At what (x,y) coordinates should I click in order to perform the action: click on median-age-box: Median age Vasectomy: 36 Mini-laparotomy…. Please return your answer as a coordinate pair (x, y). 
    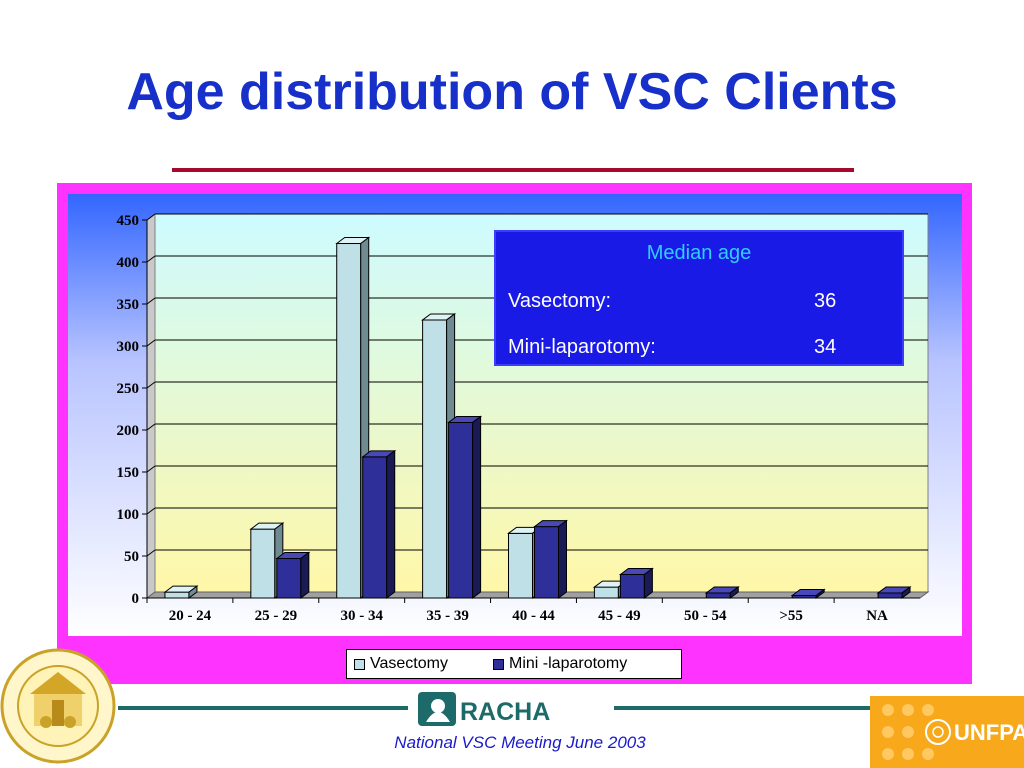
    Looking at the image, I should click on (699, 298).